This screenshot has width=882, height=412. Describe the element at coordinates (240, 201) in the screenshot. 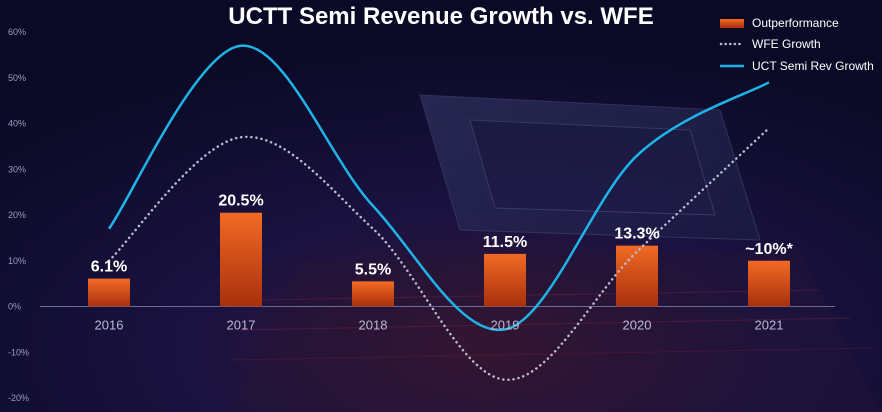

I see `data-label: 20.5%` at that location.